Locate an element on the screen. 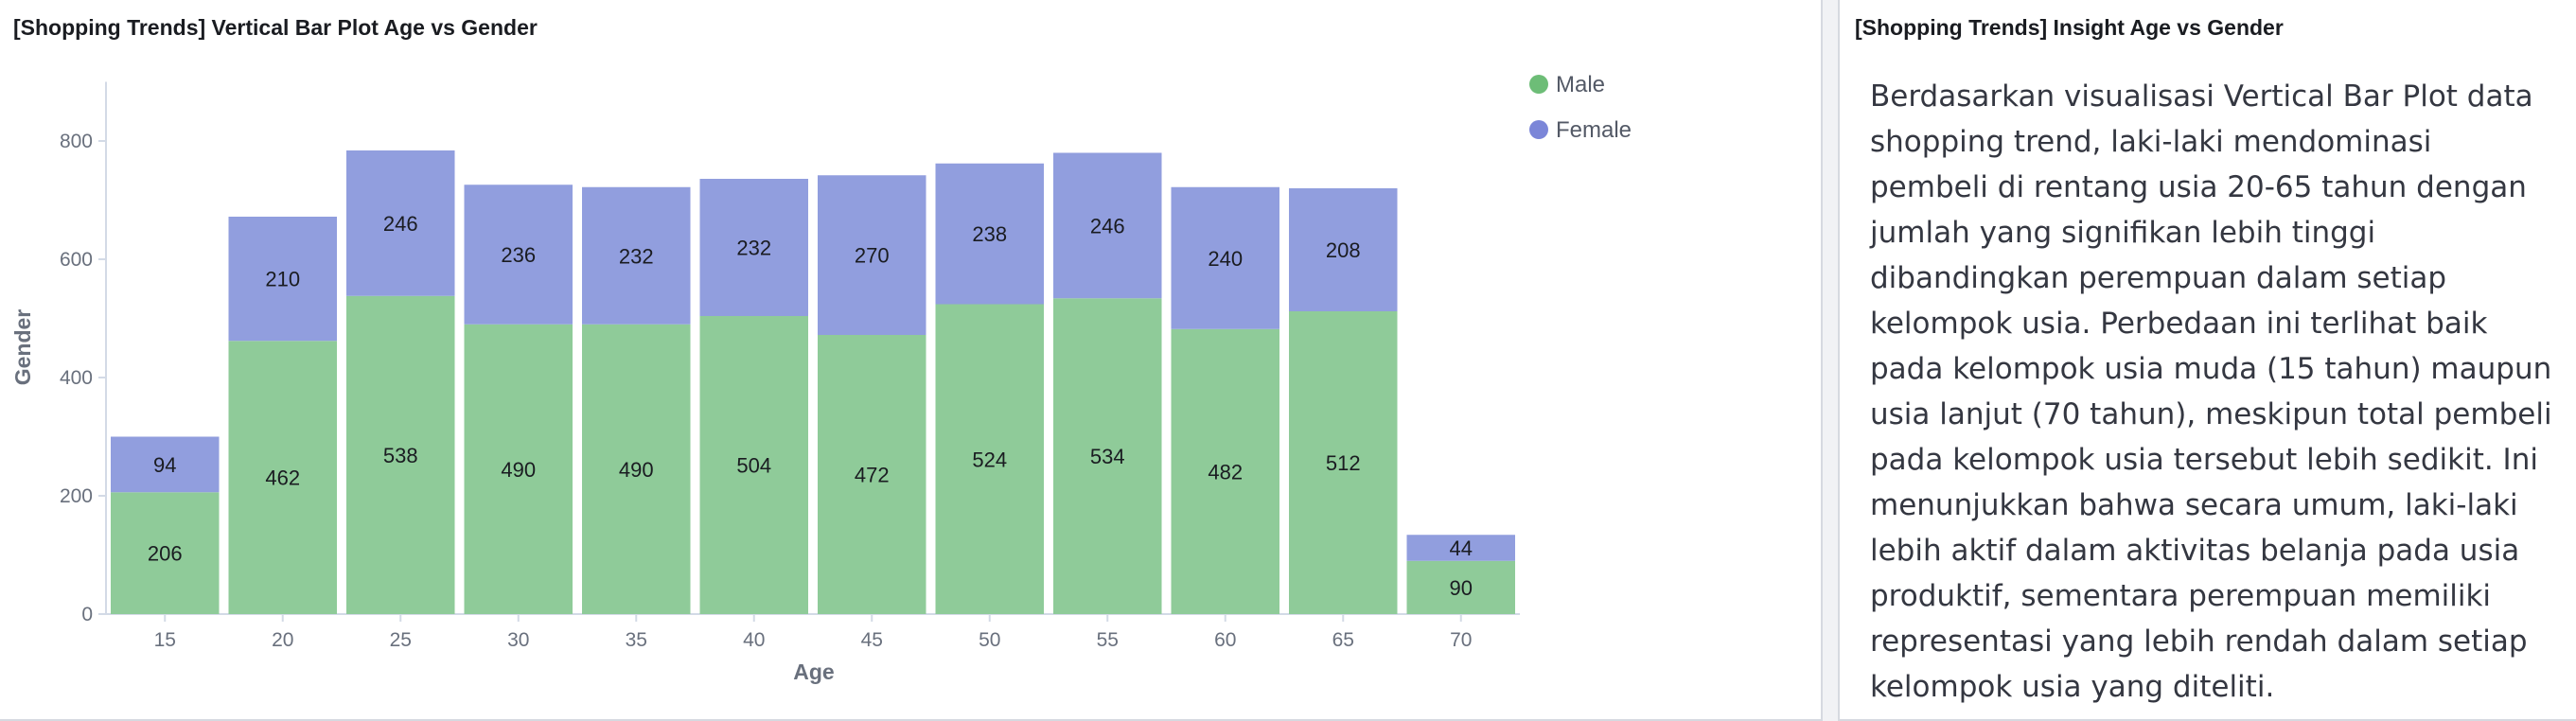  bar-value-label: 524 is located at coordinates (989, 459).